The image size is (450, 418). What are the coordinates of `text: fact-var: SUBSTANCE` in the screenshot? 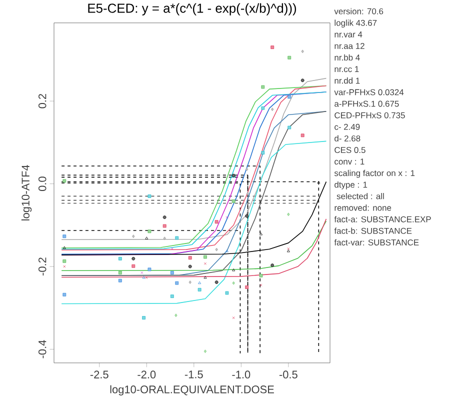 It's located at (376, 242).